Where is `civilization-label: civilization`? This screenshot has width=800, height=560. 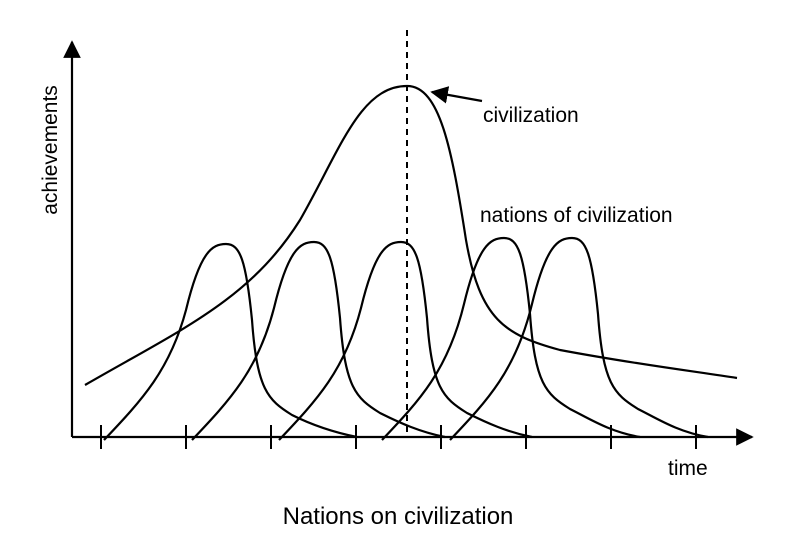 civilization-label: civilization is located at coordinates (531, 115).